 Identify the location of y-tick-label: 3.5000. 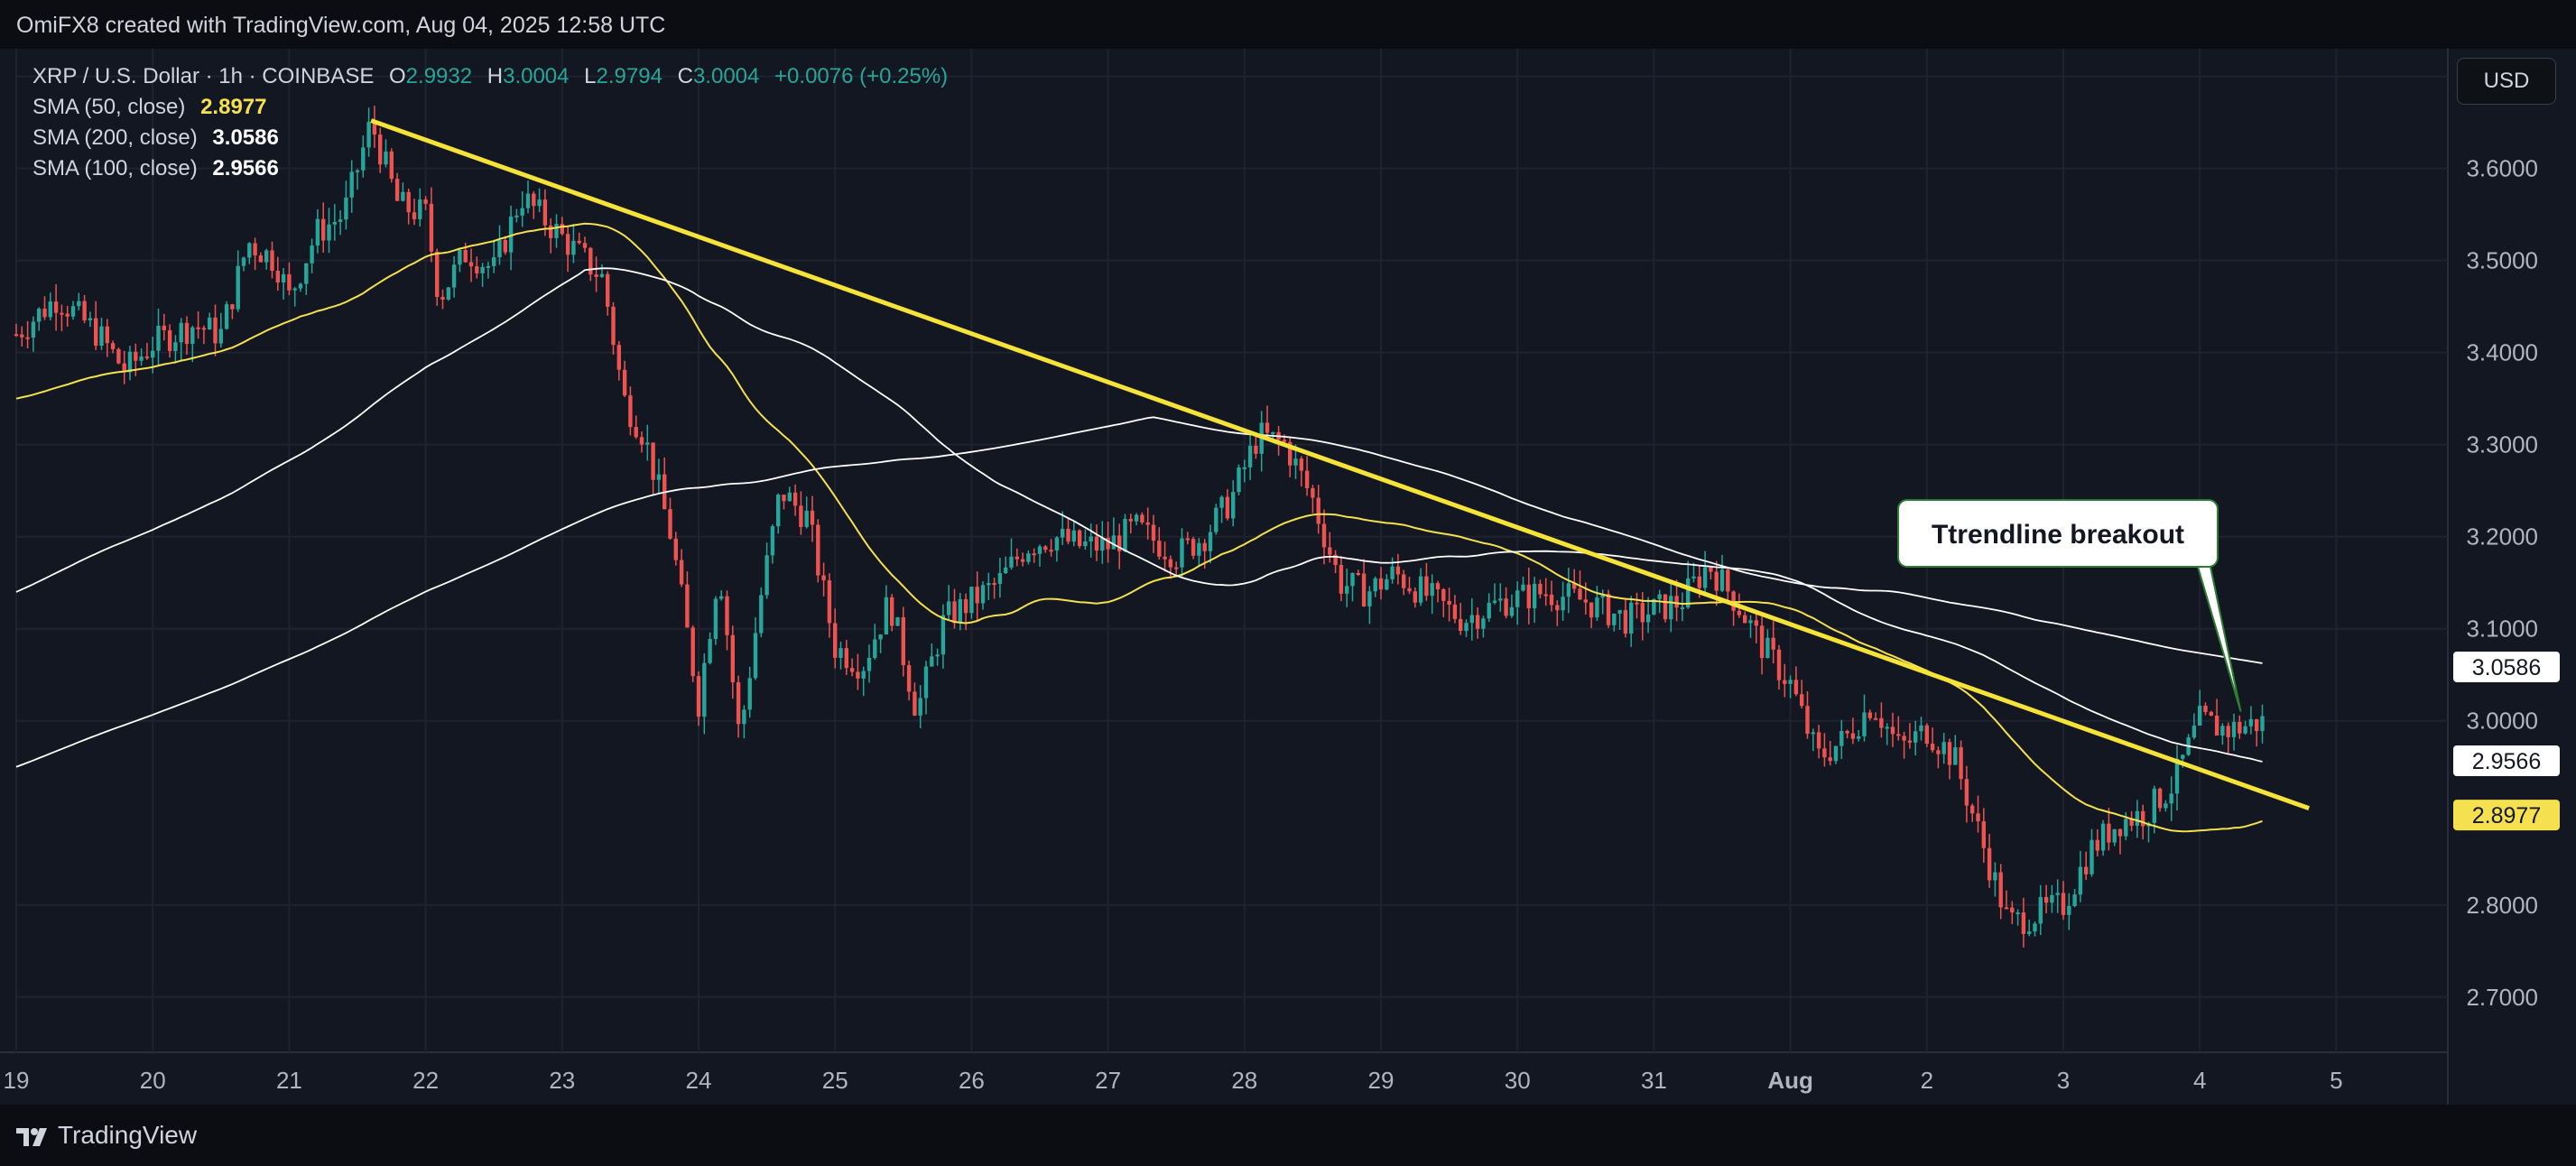
(2502, 260).